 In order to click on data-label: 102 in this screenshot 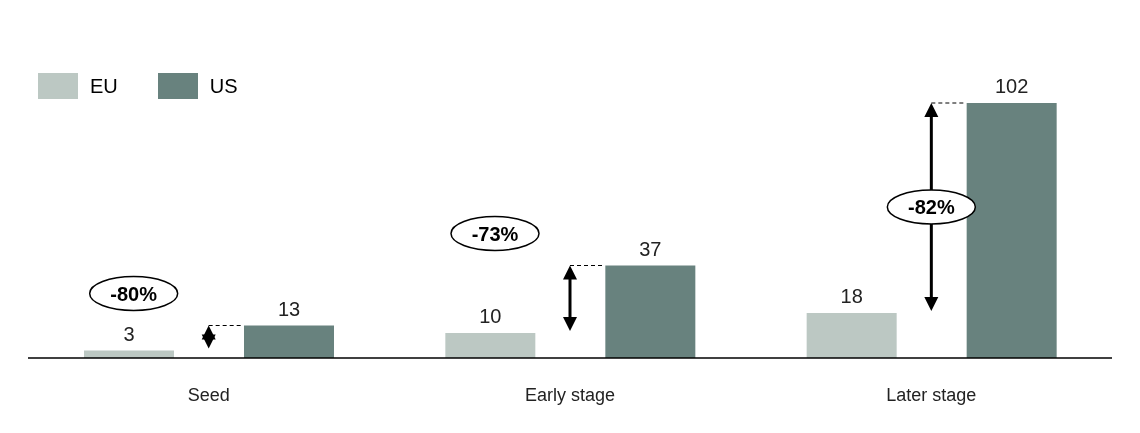, I will do `click(1011, 86)`.